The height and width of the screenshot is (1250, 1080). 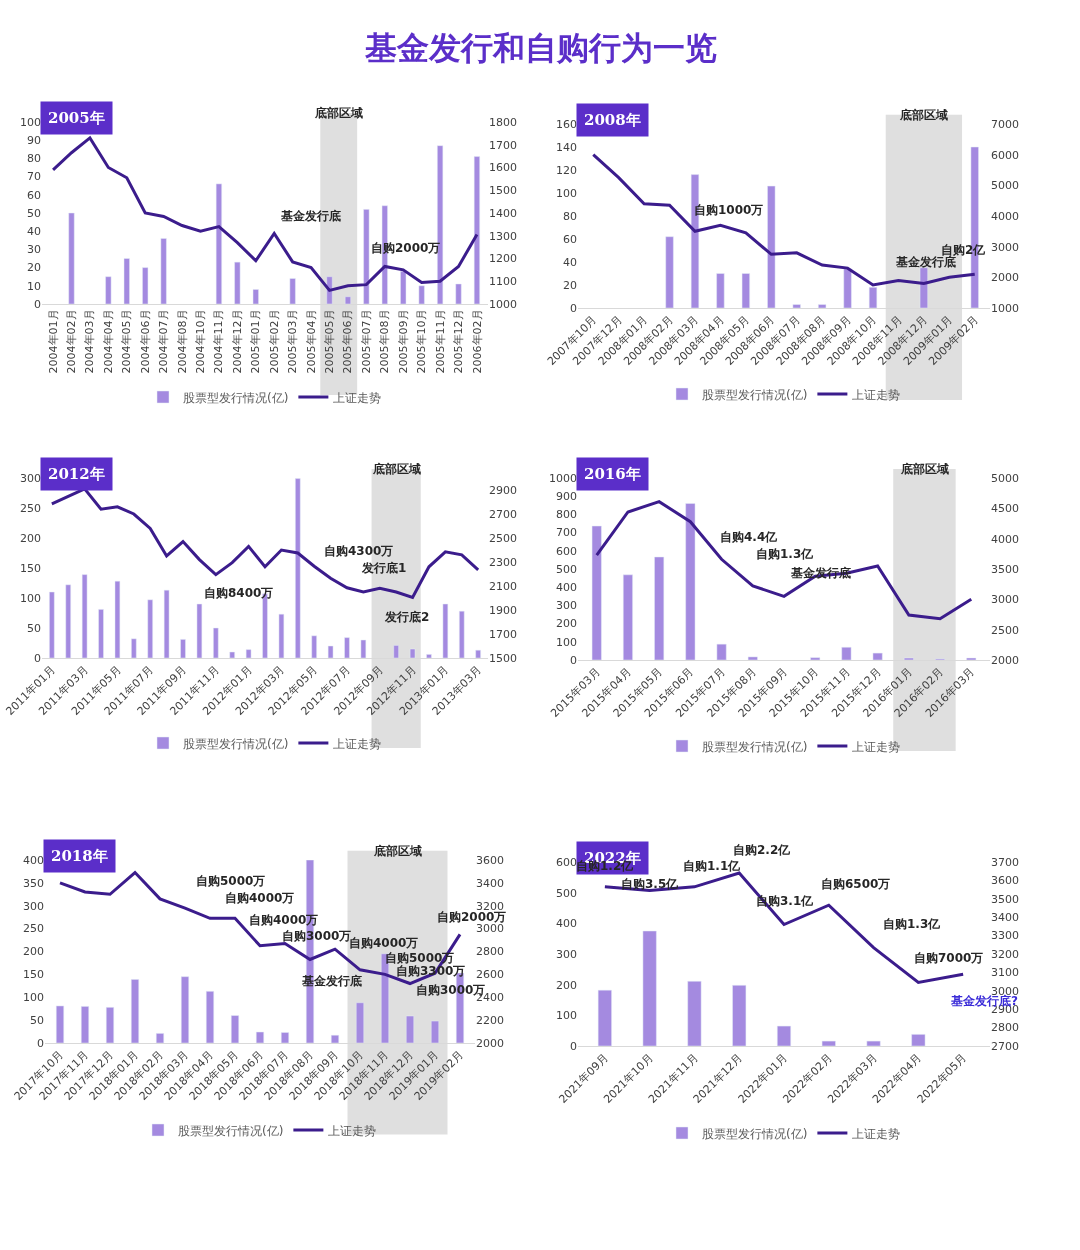 I want to click on y2-tick-label: 4000, so click(x=1005, y=539).